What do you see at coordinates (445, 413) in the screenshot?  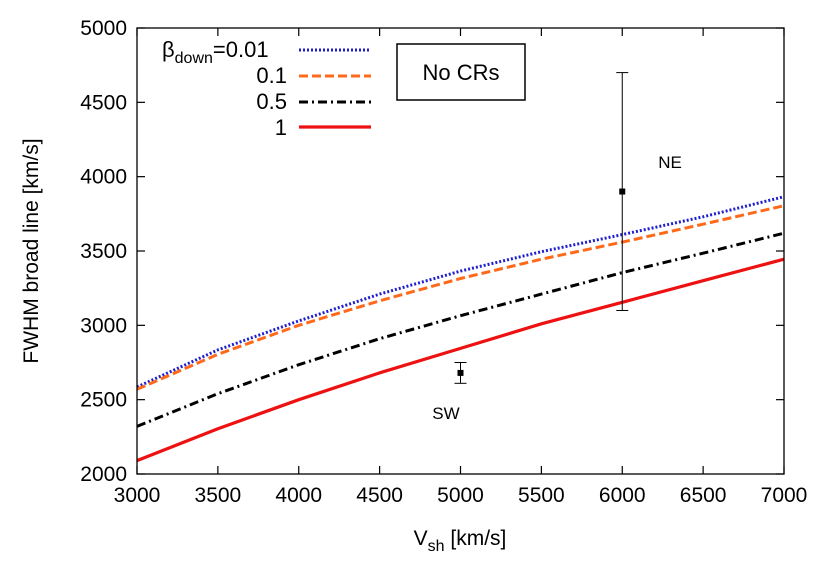 I see `label-sw: SW` at bounding box center [445, 413].